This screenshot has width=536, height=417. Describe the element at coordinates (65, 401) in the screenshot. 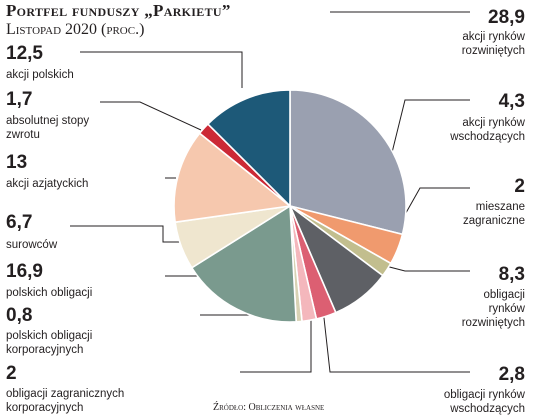

I see `slice-category-label: obligacji zagranicznych korporacyjnych` at that location.